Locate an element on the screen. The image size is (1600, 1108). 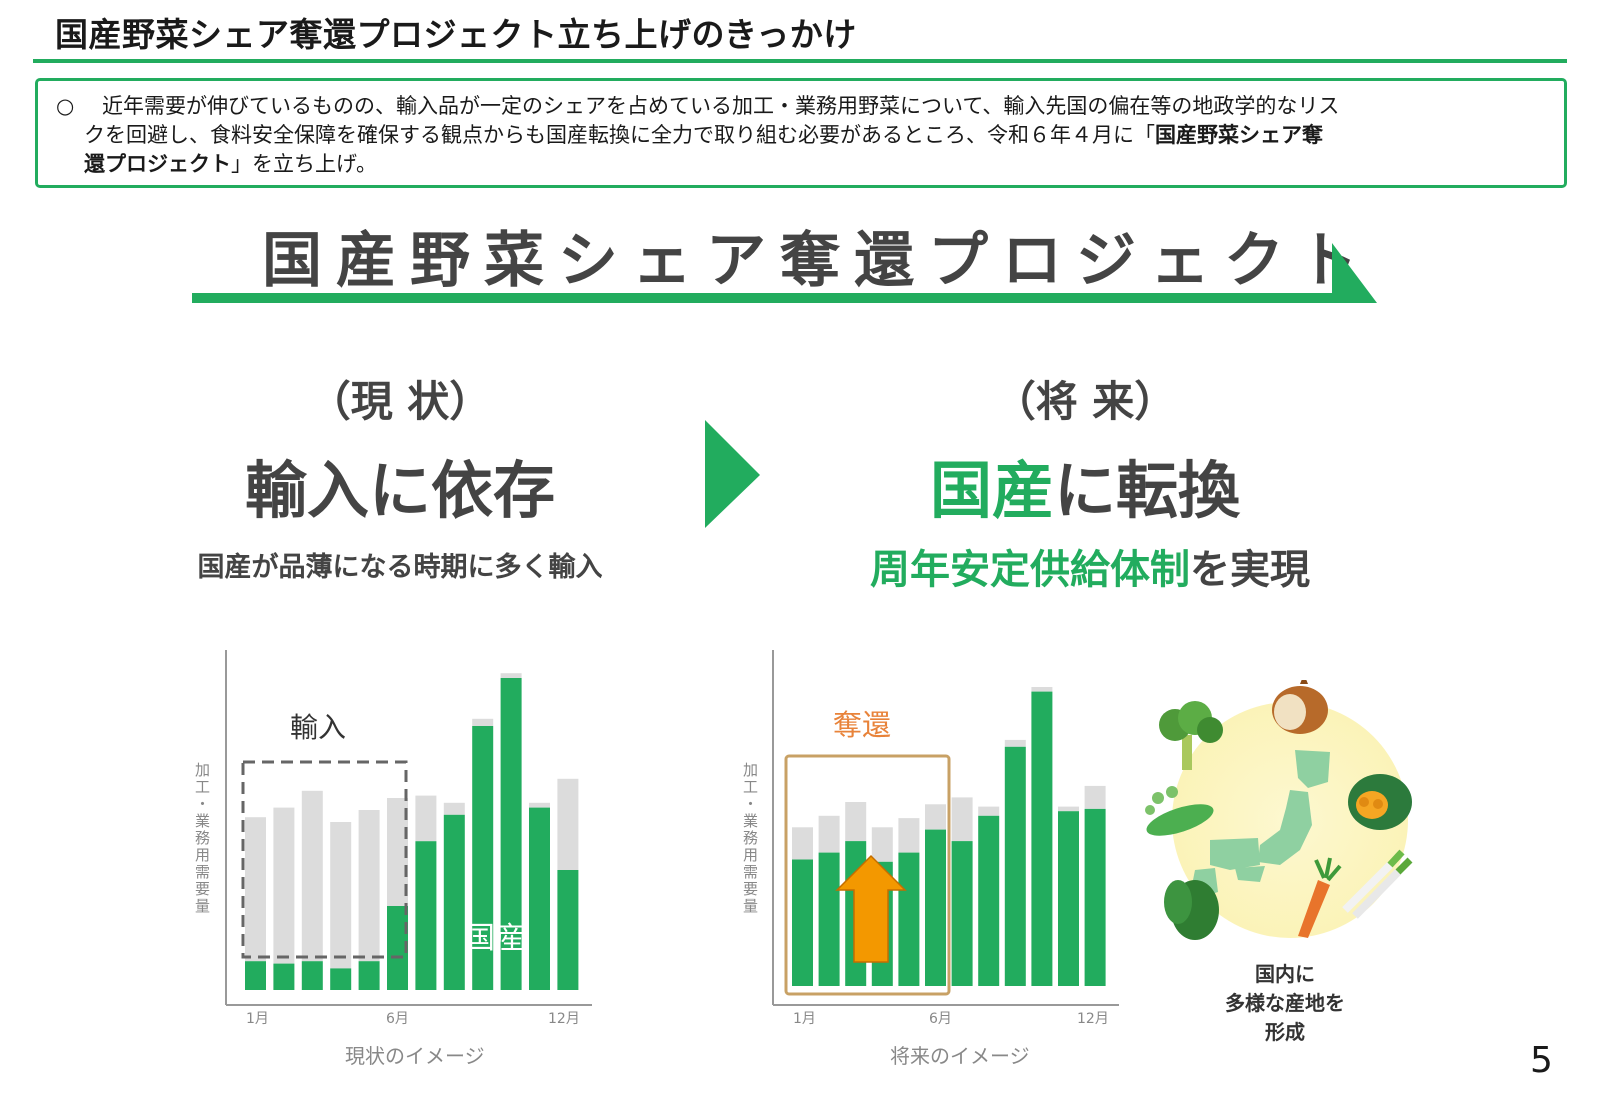
banner-arrow-shape is located at coordinates (784, 273).